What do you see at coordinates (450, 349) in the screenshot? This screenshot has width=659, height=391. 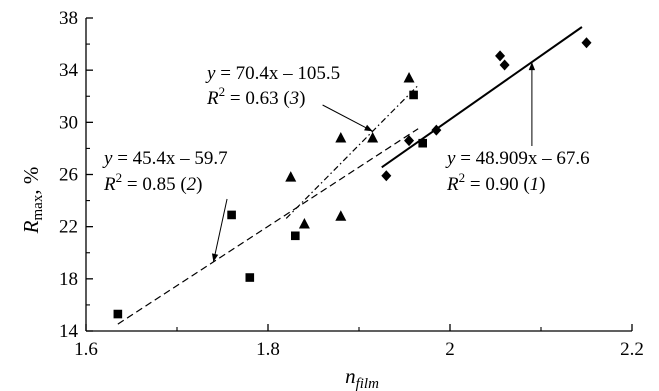 I see `x-tick-label: 2` at bounding box center [450, 349].